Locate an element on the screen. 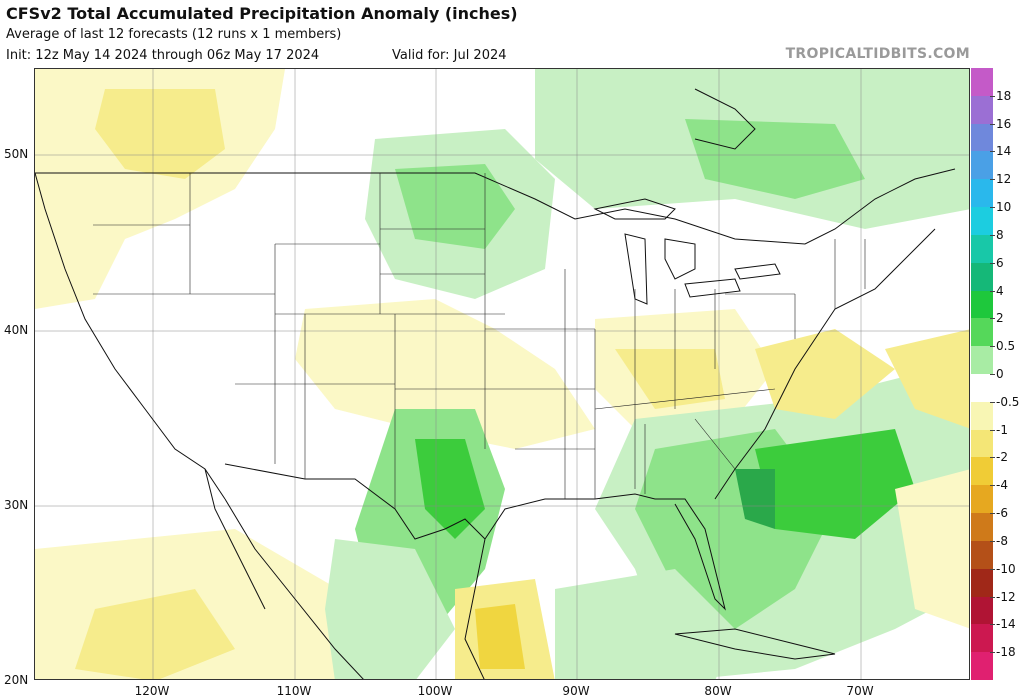  colorbar-label: 16 is located at coordinates (1004, 123).